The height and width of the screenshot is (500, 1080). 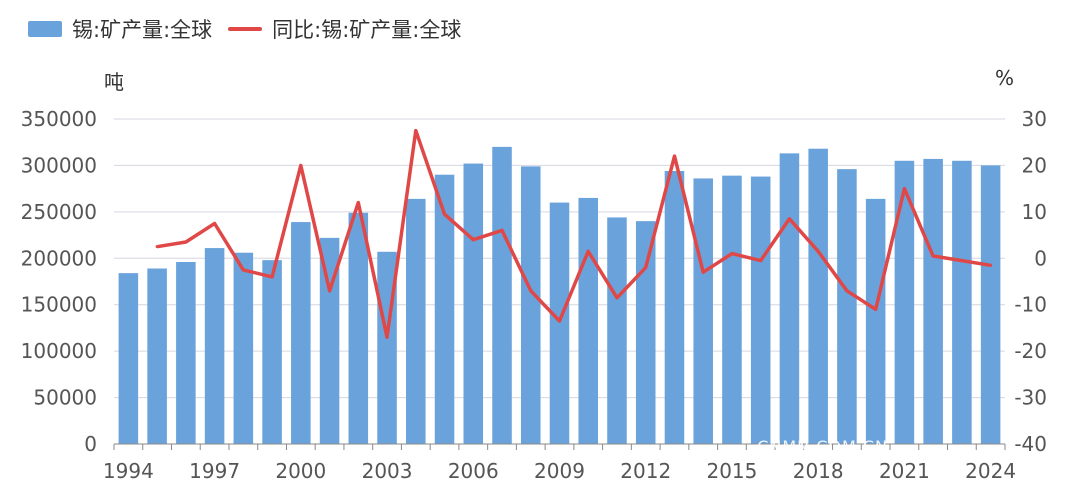 I want to click on legend-line-swatch, so click(x=245, y=29).